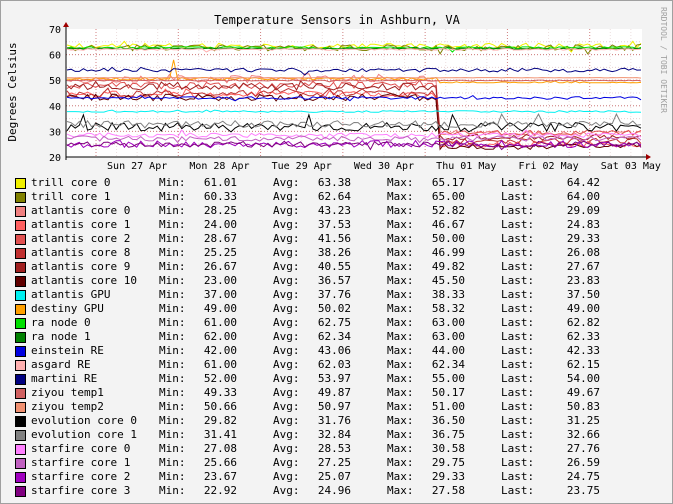 Image resolution: width=673 pixels, height=504 pixels. What do you see at coordinates (81, 266) in the screenshot?
I see `legend-series-name: atlantis core 9` at bounding box center [81, 266].